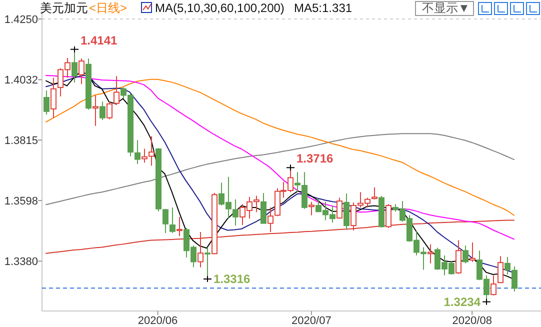  What do you see at coordinates (232, 279) in the screenshot?
I see `annotation: 1.3316` at bounding box center [232, 279].